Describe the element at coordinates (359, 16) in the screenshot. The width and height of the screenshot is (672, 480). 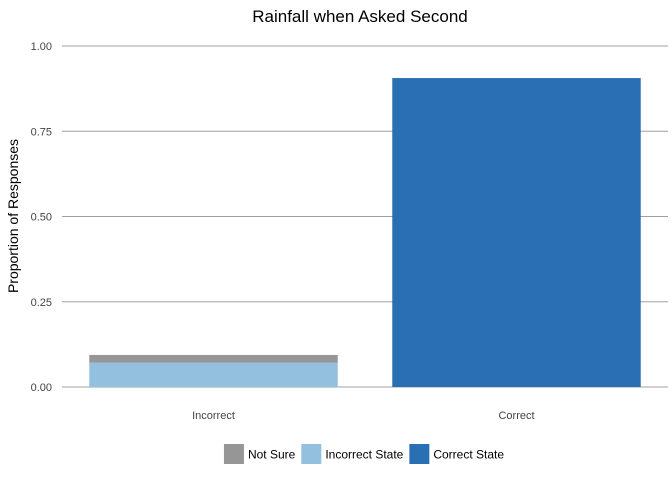
I see `chart-title: Rainfall when Asked Second` at that location.